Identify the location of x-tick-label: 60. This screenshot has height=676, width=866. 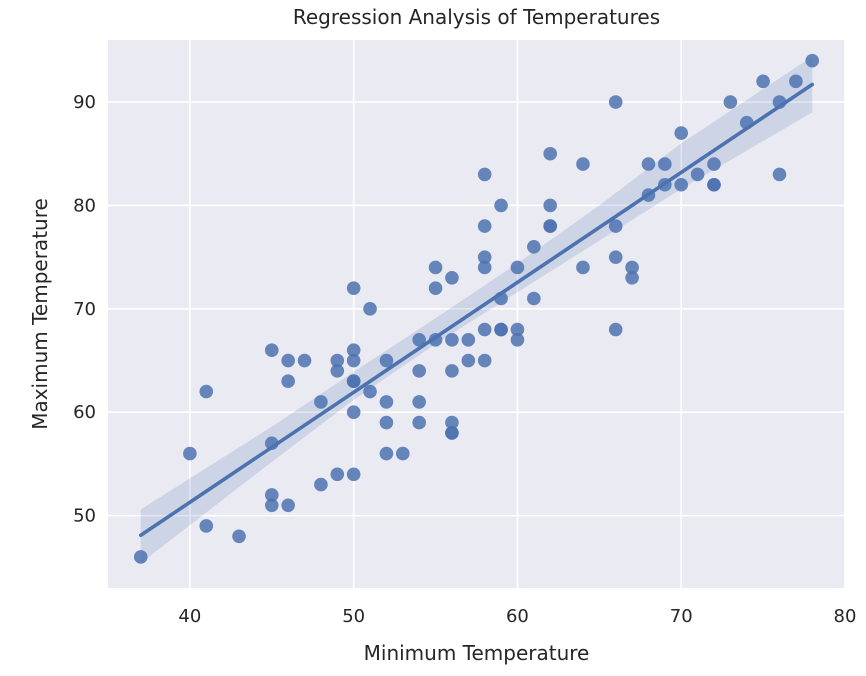
(517, 616).